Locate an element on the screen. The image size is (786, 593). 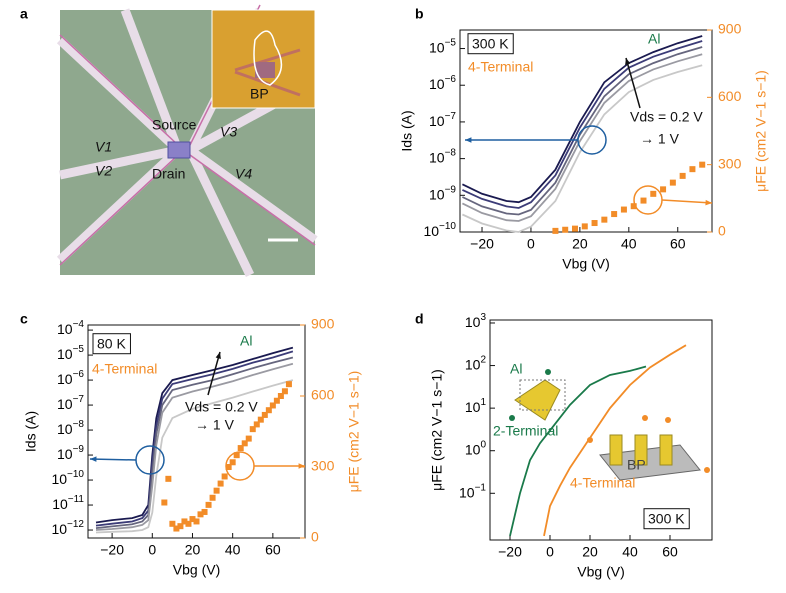
micrograph-label: V3 is located at coordinates (228, 132).